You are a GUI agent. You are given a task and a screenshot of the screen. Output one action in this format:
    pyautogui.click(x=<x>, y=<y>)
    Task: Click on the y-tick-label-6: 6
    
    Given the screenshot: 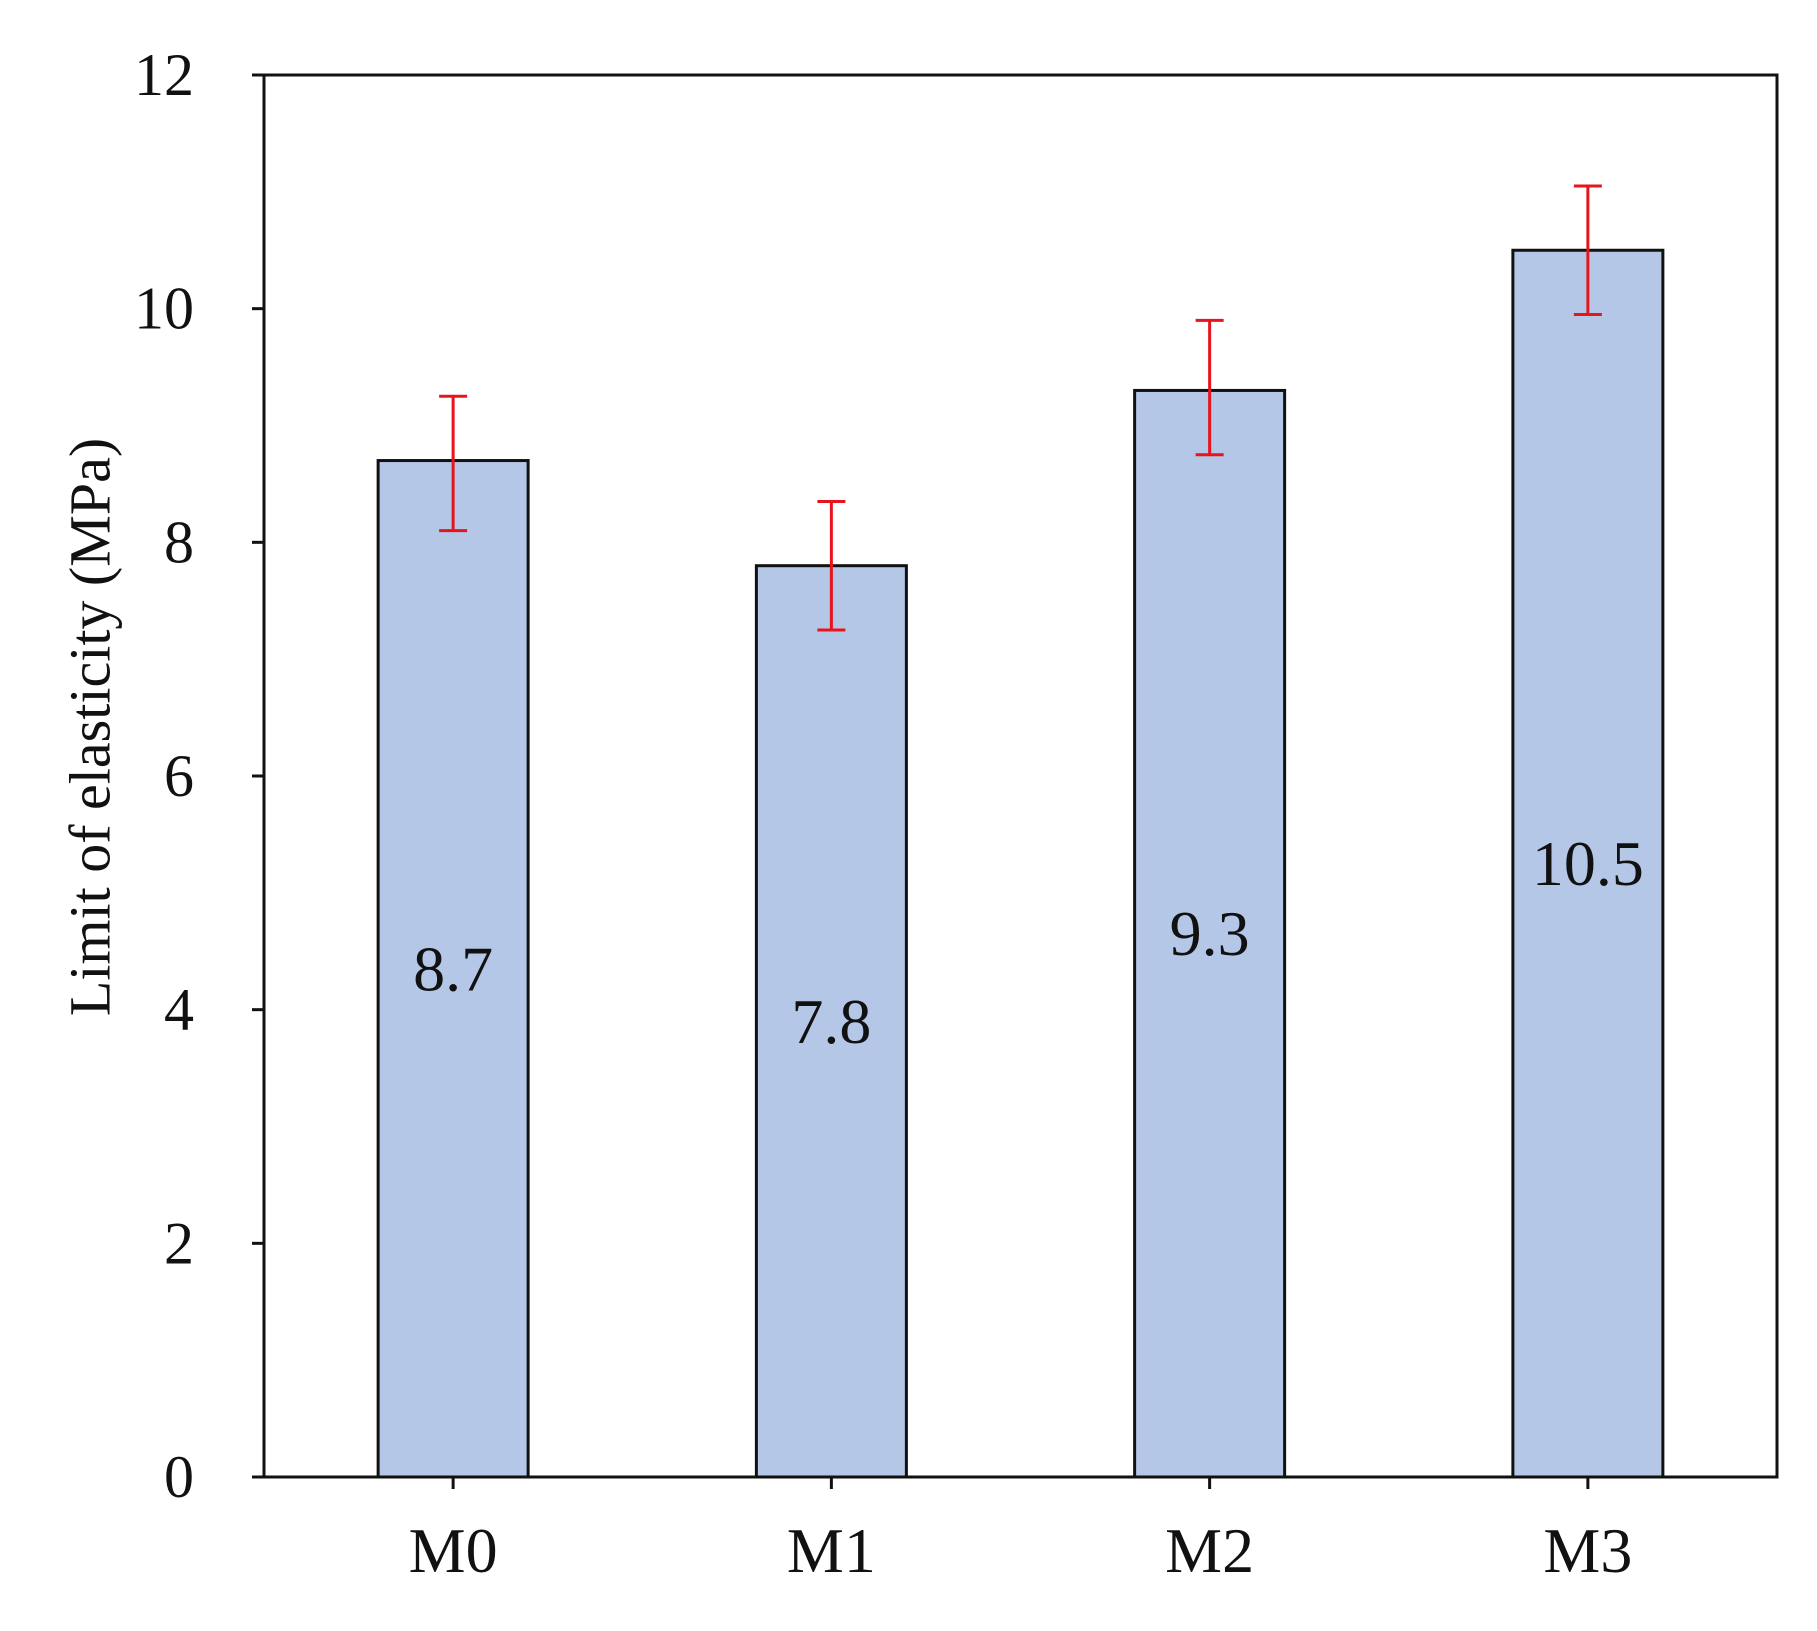 What is the action you would take?
    pyautogui.click(x=179, y=776)
    